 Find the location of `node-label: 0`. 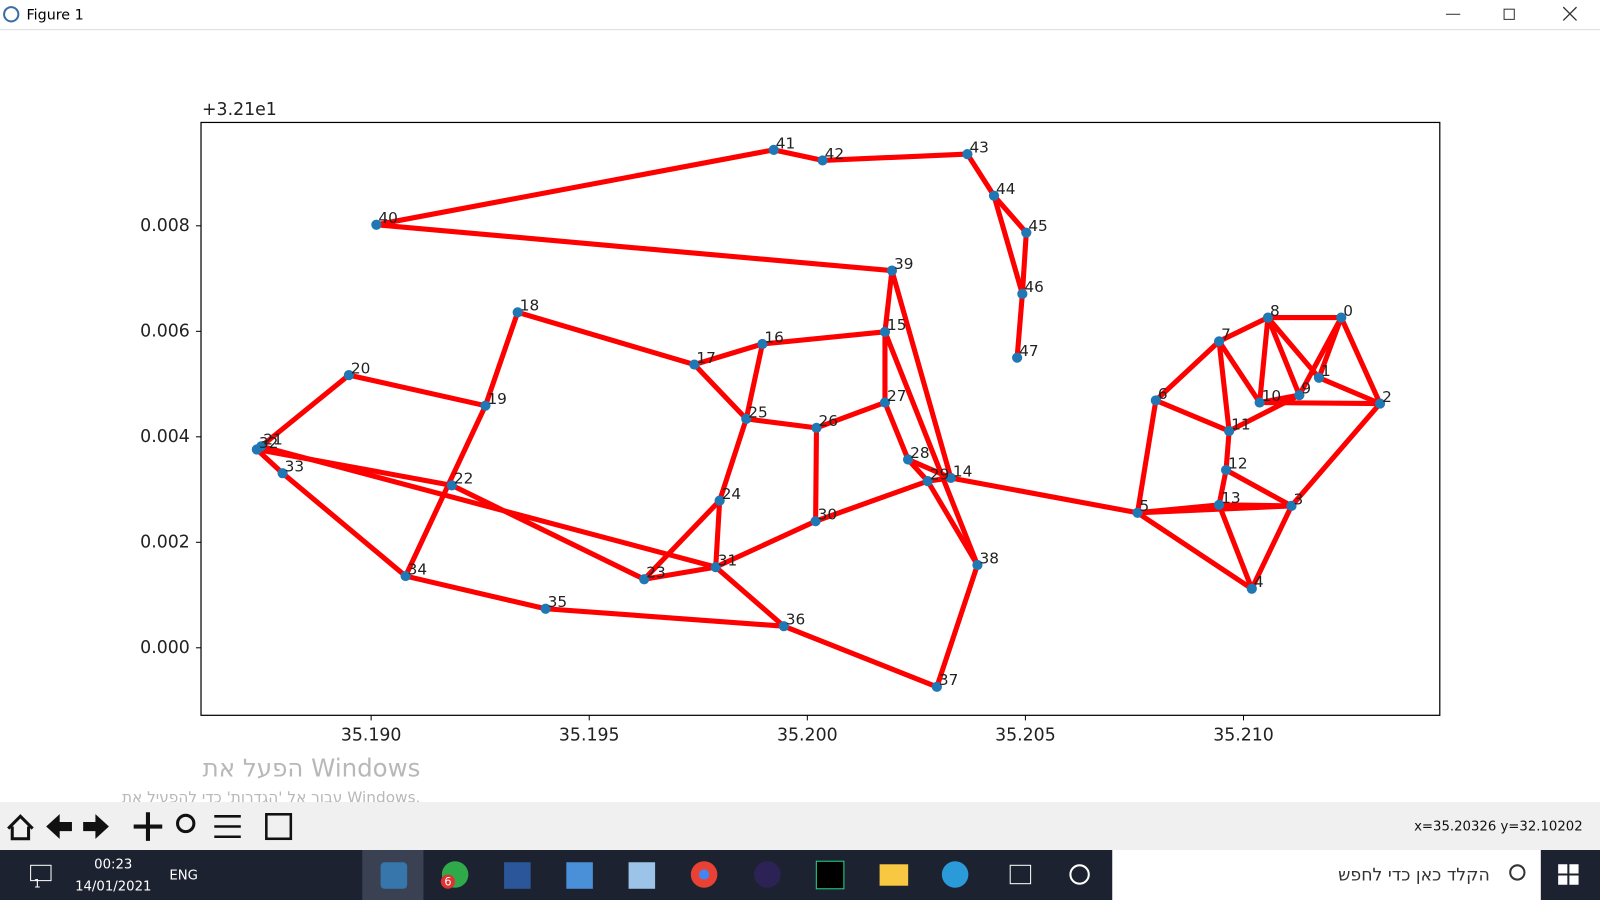

node-label: 0 is located at coordinates (1348, 311).